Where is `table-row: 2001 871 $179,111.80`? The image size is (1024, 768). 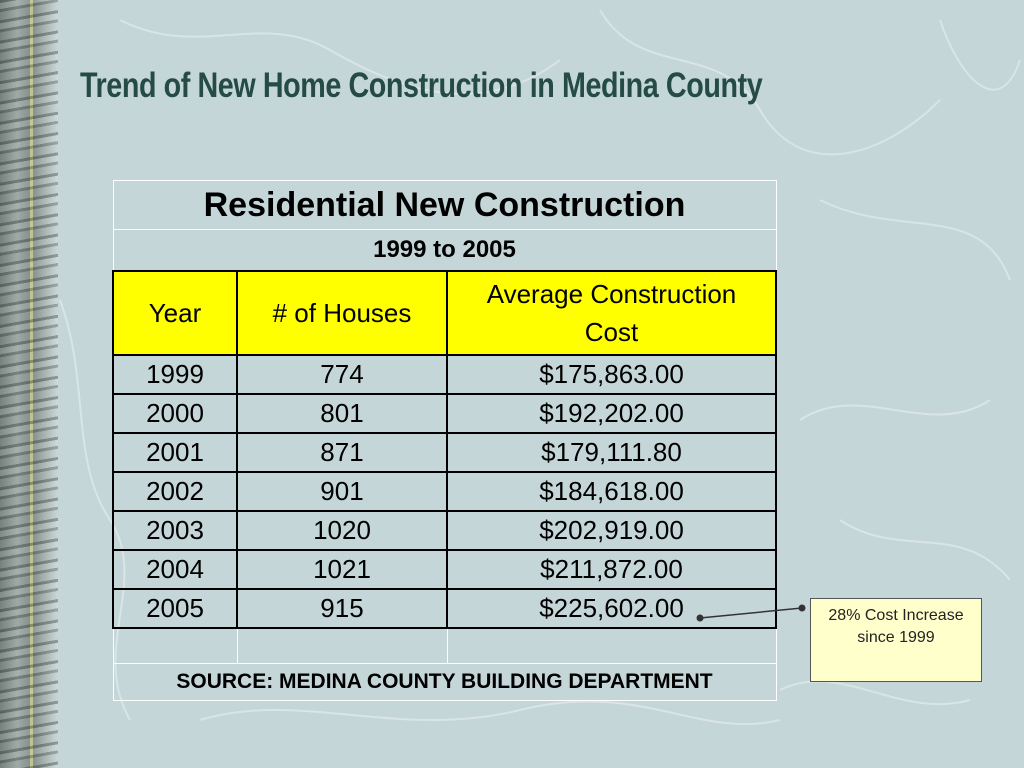 table-row: 2001 871 $179,111.80 is located at coordinates (444, 452).